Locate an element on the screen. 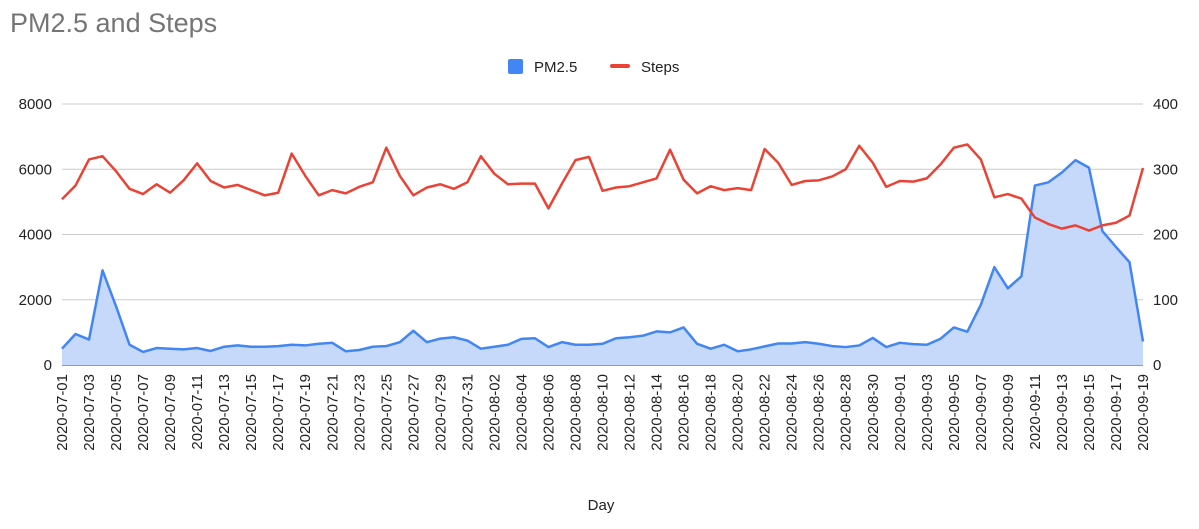 The image size is (1199, 529). x-tick-label: 2020-08-16 is located at coordinates (684, 412).